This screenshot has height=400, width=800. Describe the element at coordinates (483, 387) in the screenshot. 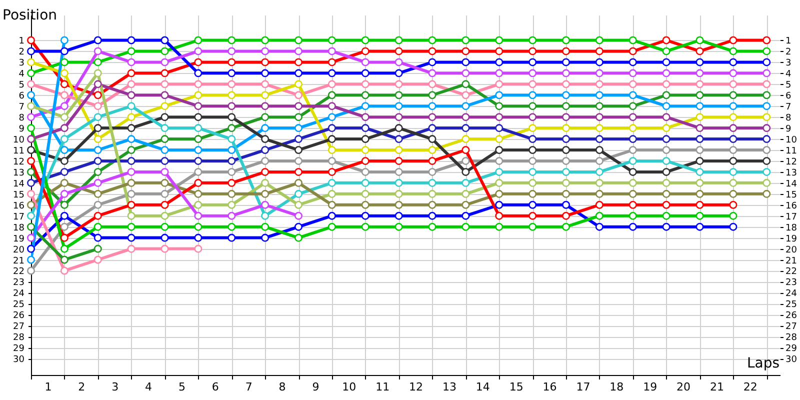

I see `x-tick-label: 14` at that location.